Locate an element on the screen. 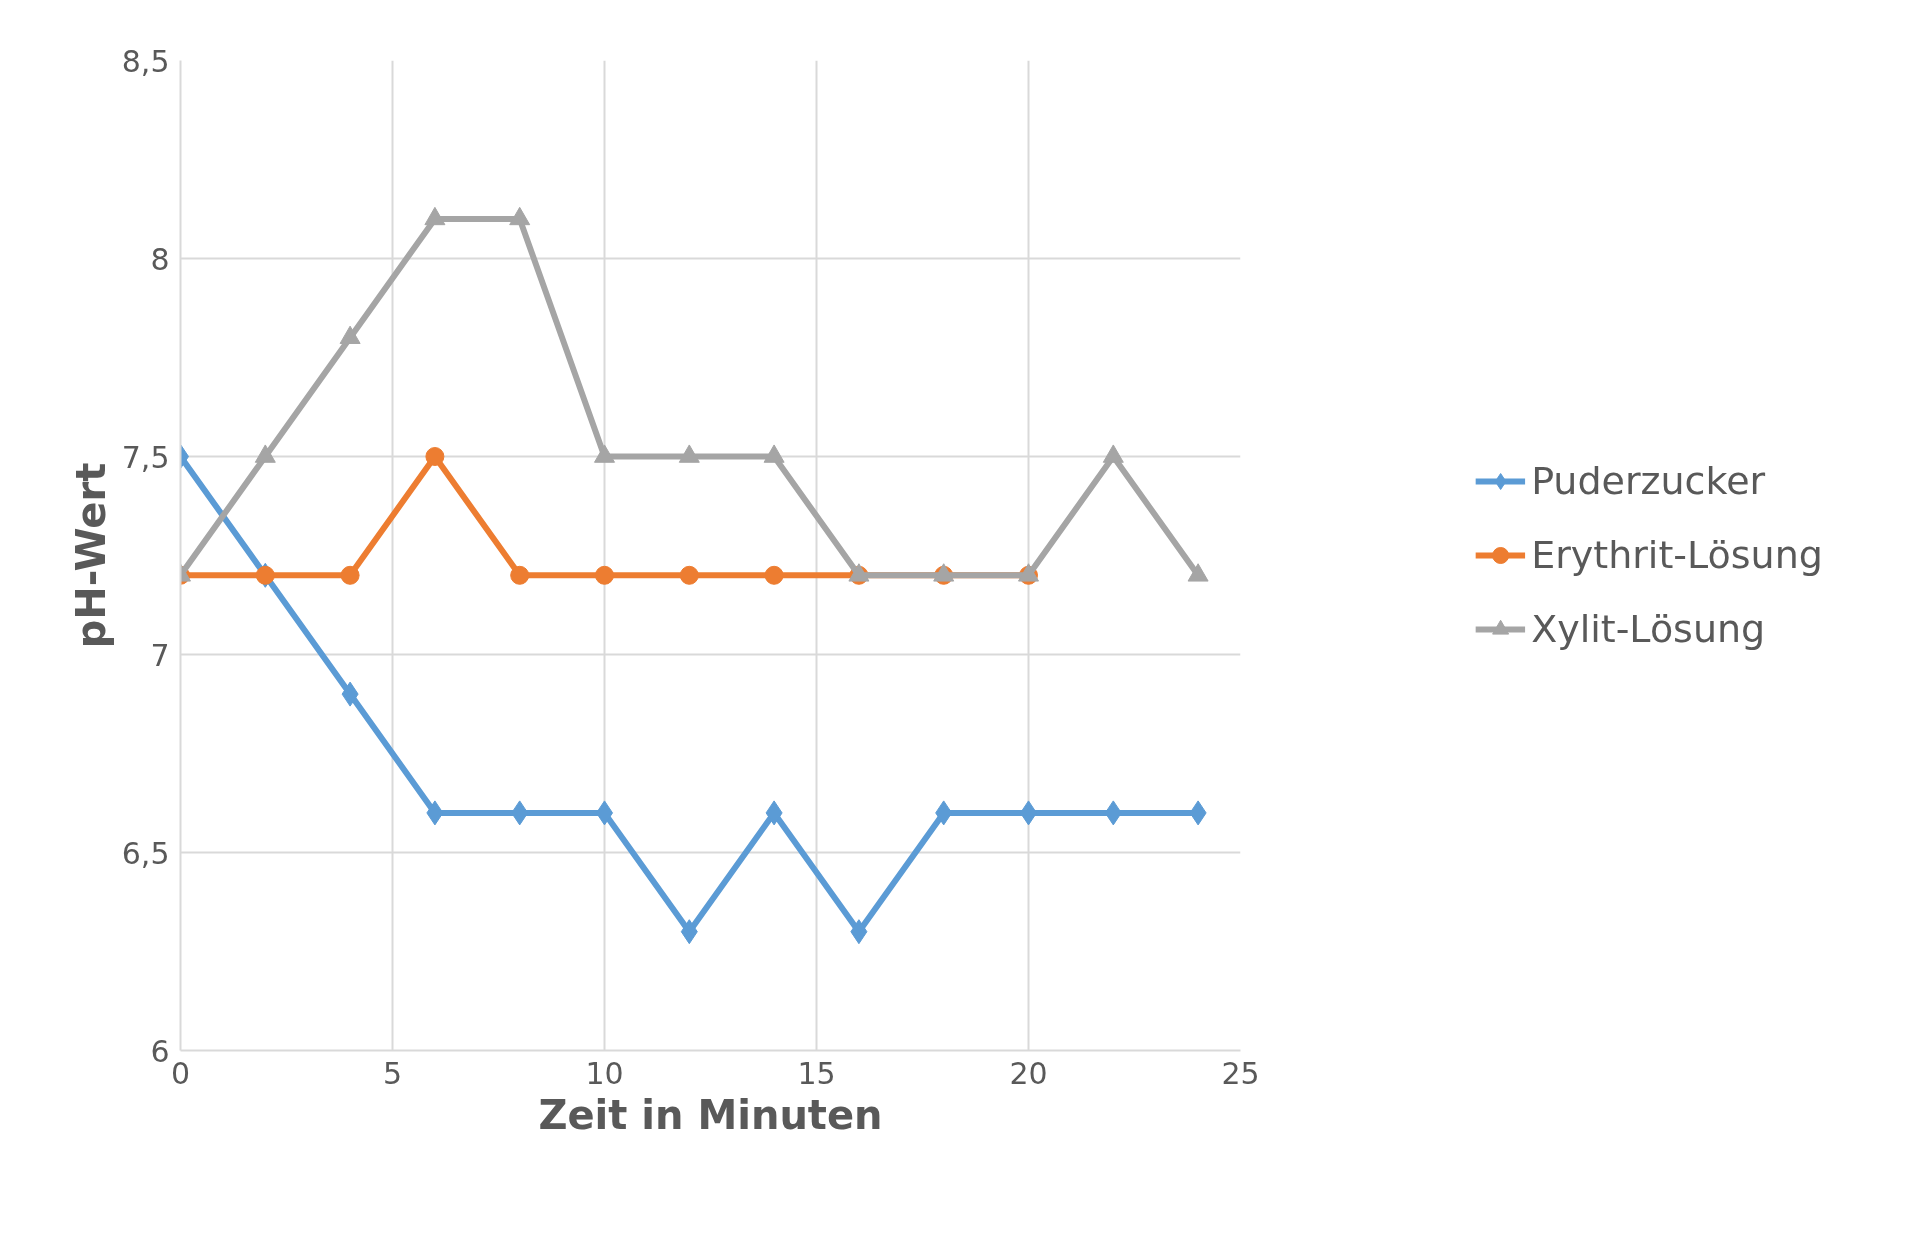 Image resolution: width=1915 pixels, height=1234 pixels. legend-label: Puderzucker is located at coordinates (1648, 481).